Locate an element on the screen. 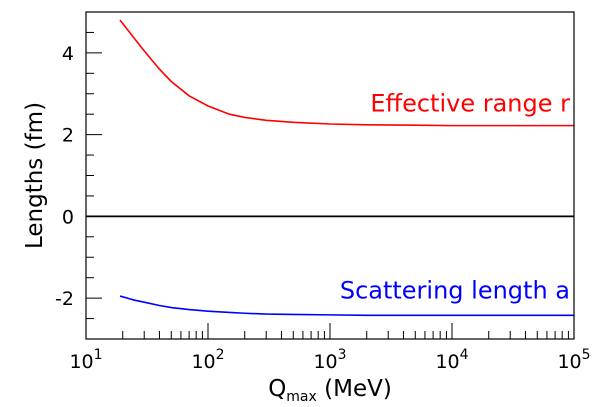 This screenshot has height=407, width=604. x-tick-label: 10¹ is located at coordinates (85, 360).